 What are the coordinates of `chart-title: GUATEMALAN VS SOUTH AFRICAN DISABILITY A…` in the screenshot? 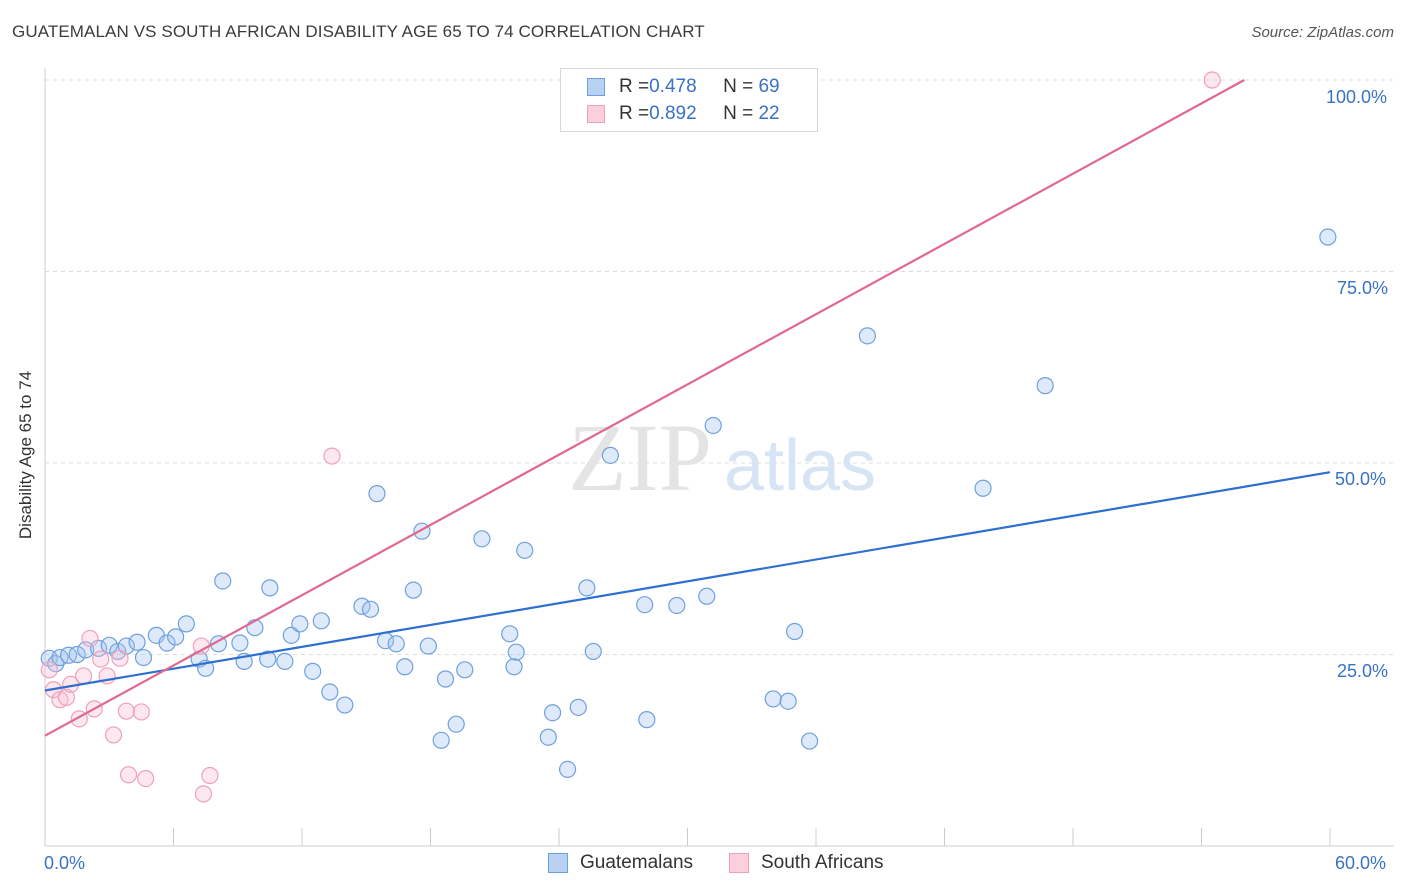 It's located at (358, 31).